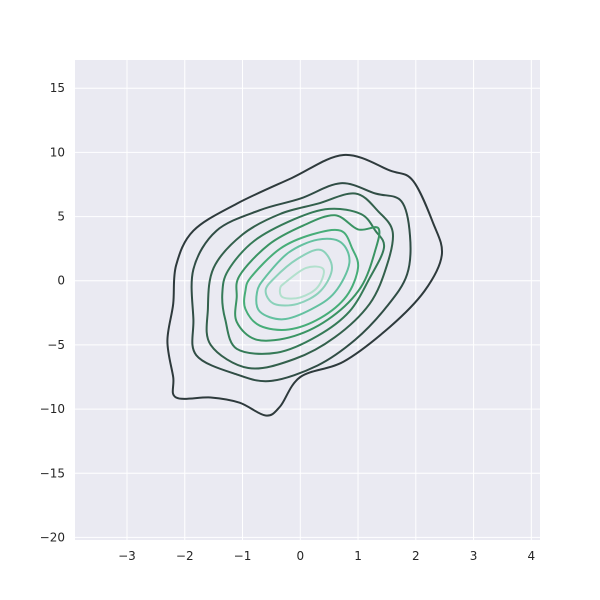 The height and width of the screenshot is (600, 600). What do you see at coordinates (474, 556) in the screenshot?
I see `x-tick-label: 3` at bounding box center [474, 556].